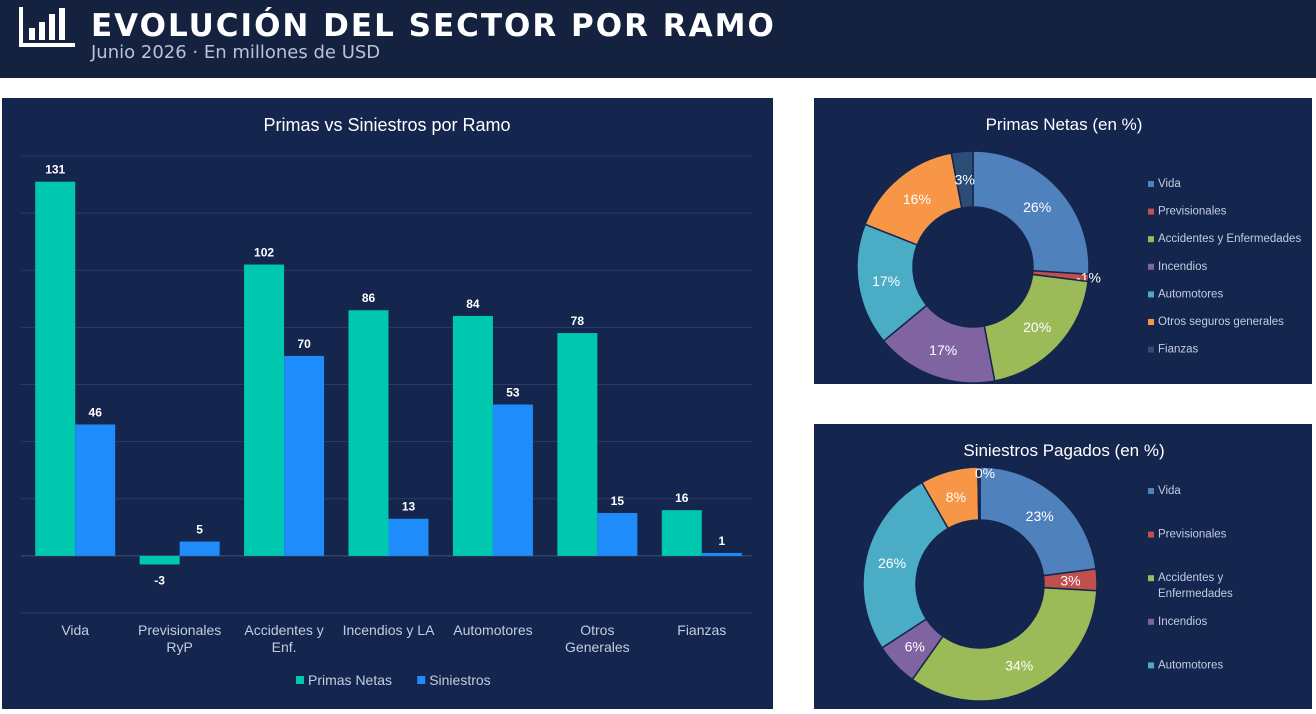 The width and height of the screenshot is (1316, 714). What do you see at coordinates (1195, 594) in the screenshot?
I see `legend-label: Enfermedades` at bounding box center [1195, 594].